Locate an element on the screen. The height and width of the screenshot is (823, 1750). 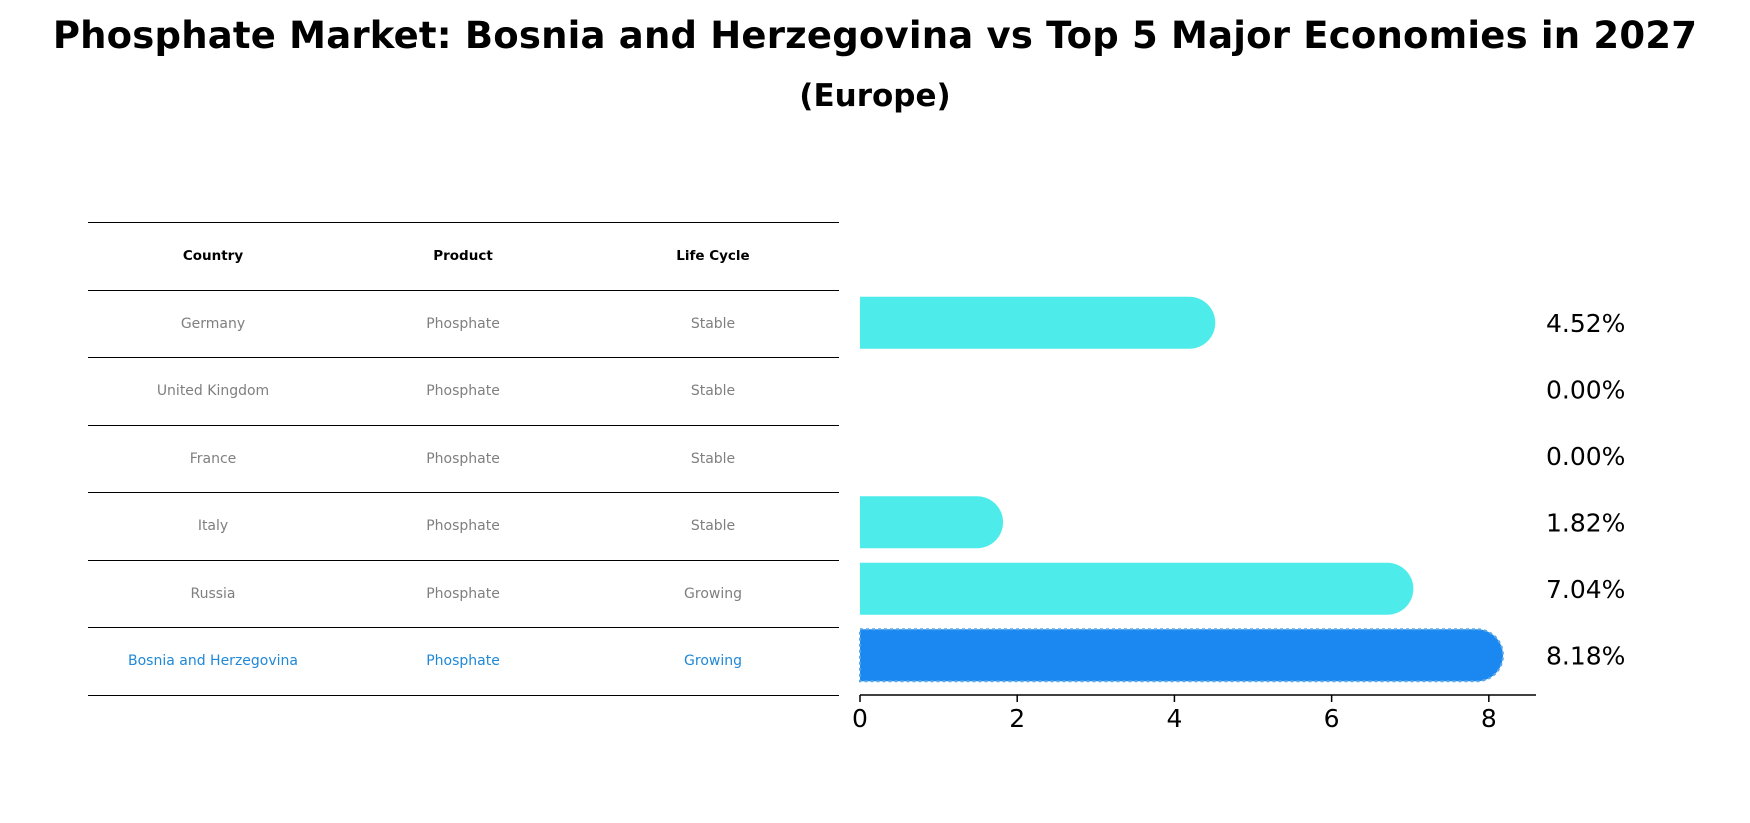
table-row: Germany Phosphate Stable is located at coordinates (463, 323).